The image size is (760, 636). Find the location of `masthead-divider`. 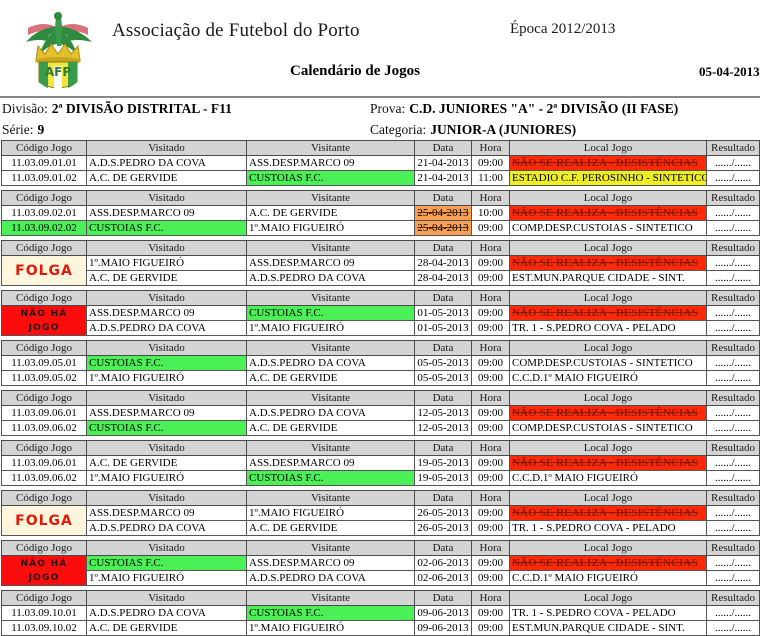

masthead-divider is located at coordinates (380, 97).